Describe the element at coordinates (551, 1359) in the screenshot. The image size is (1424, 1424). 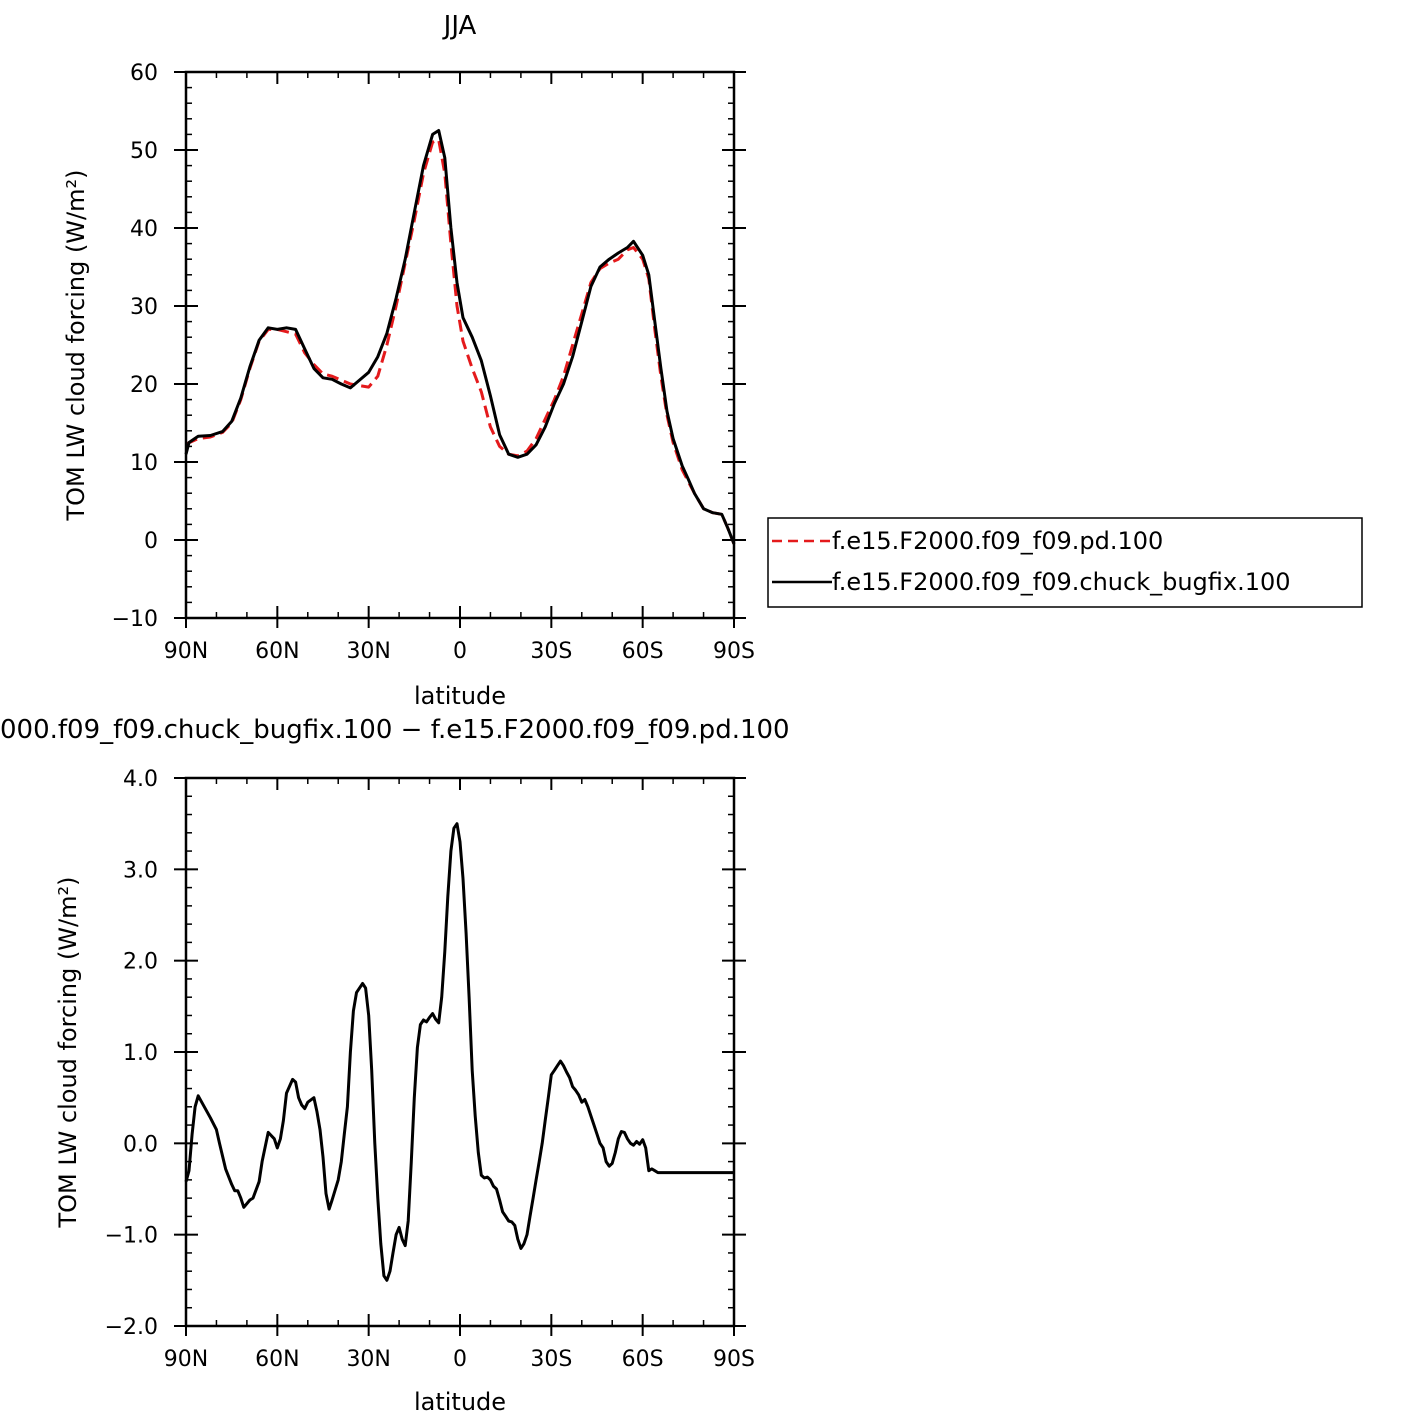
I see `bottom-x-tick-label: 30S` at that location.